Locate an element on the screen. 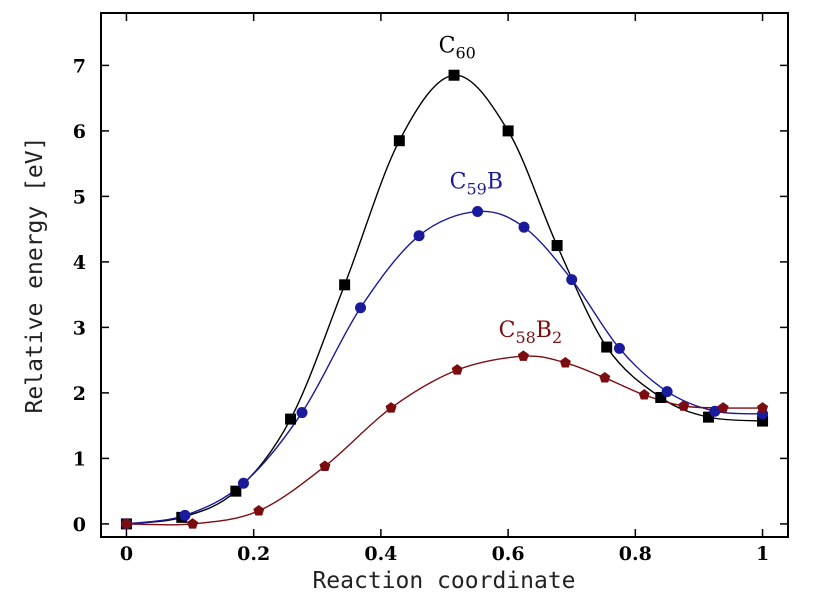  series-labels: C60 C59B C58B2 is located at coordinates (501, 190).